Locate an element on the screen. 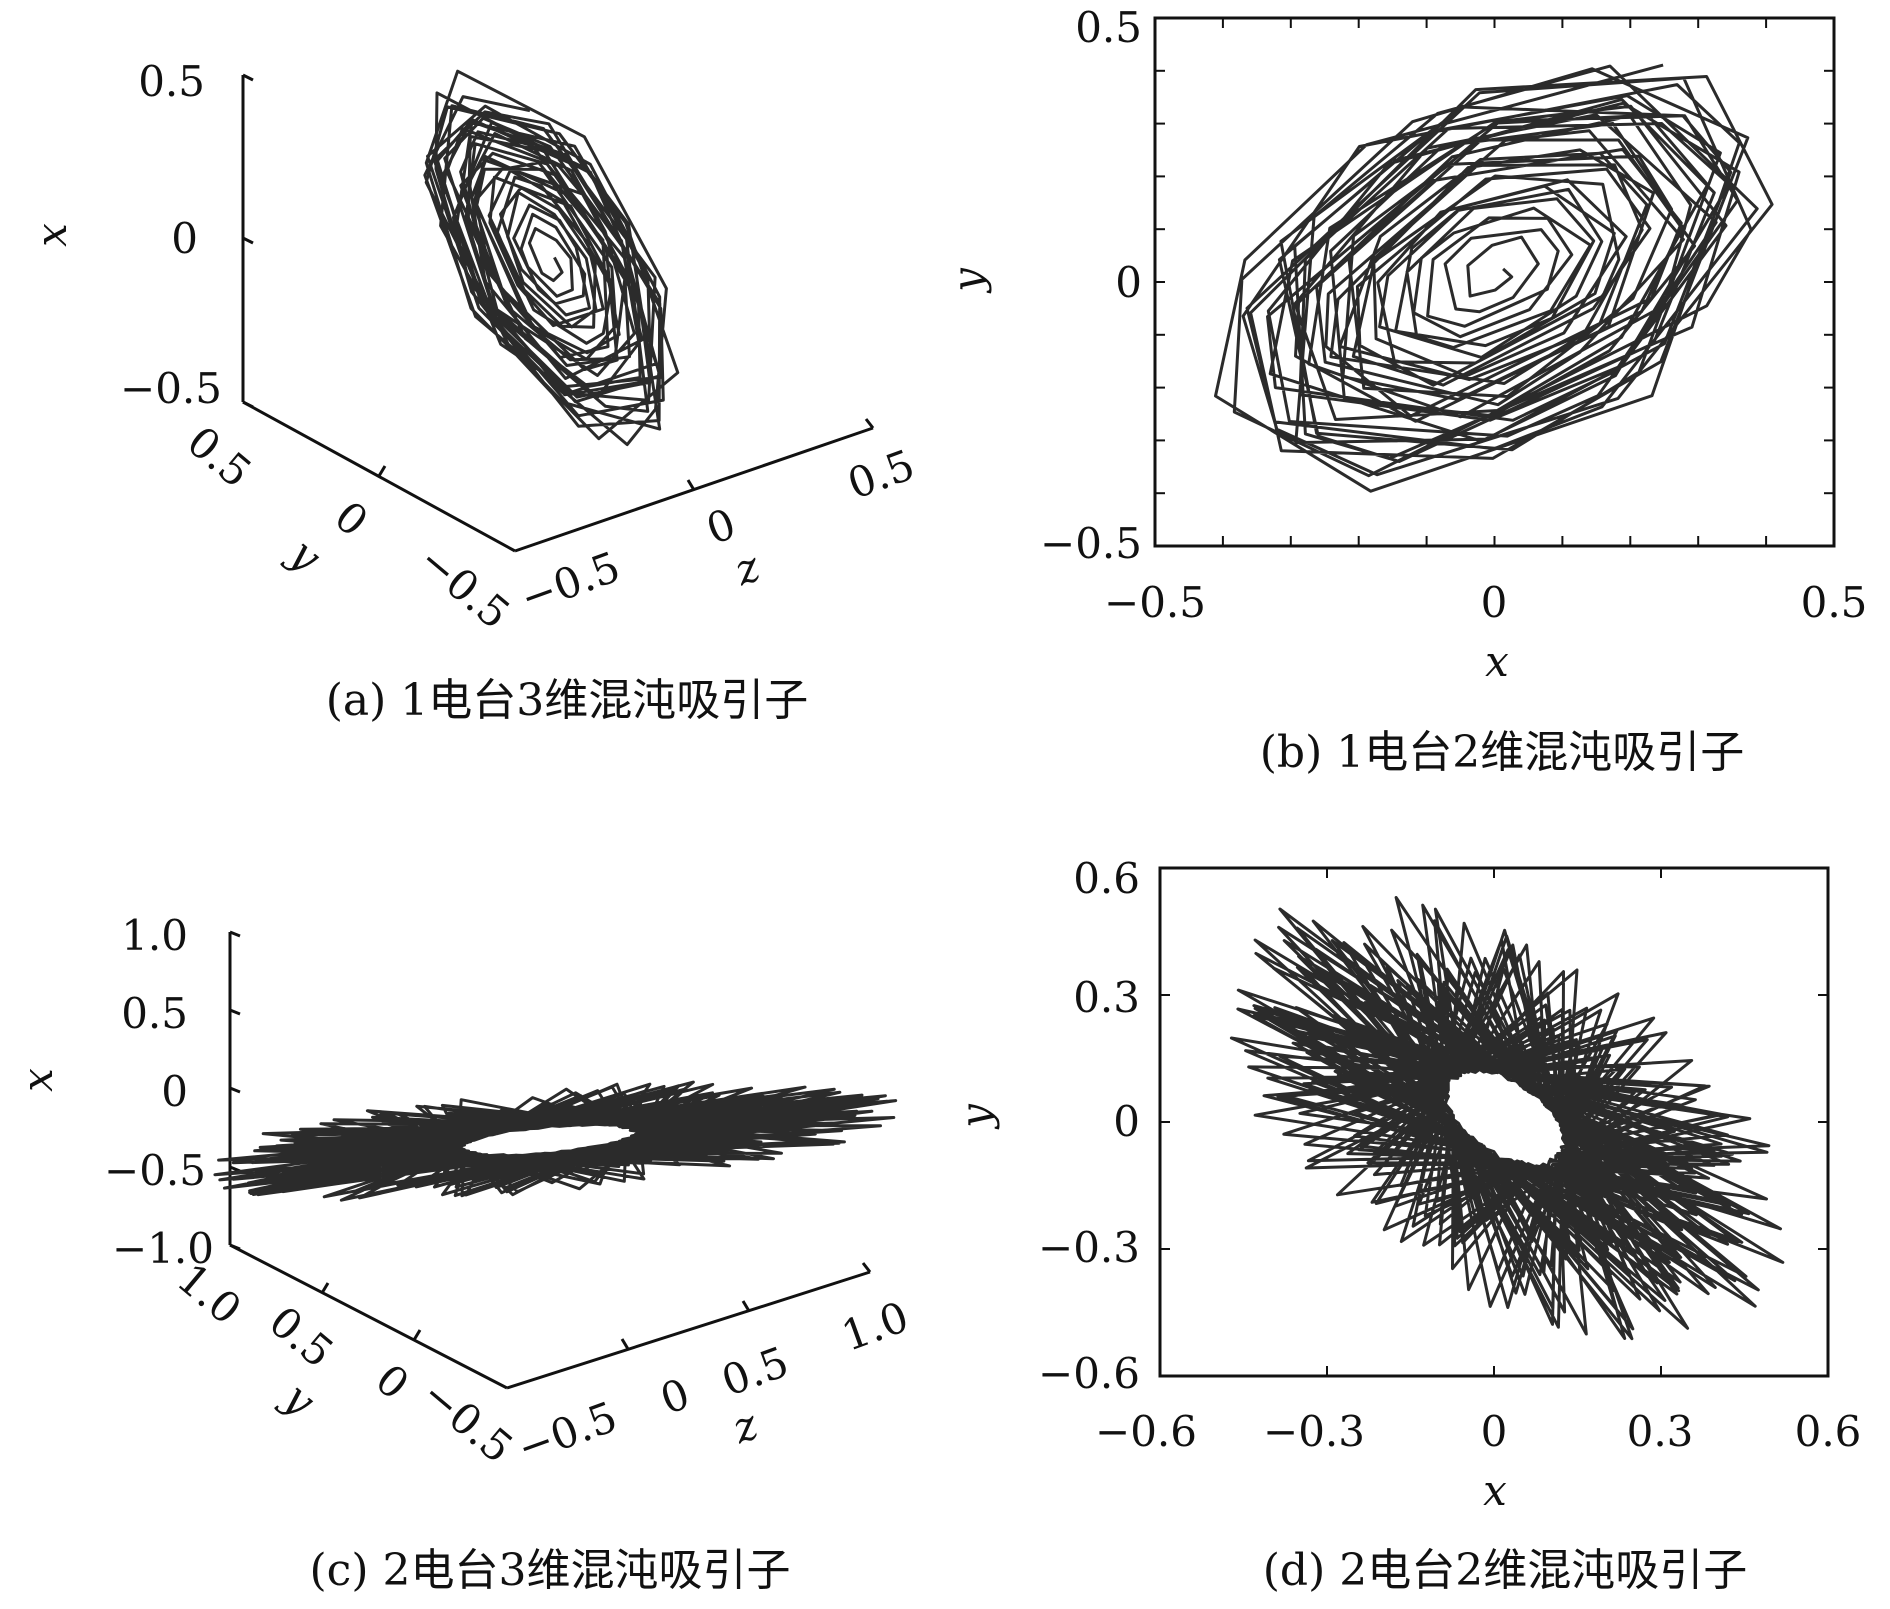  panel-c-x-tick-label: −1.0 is located at coordinates (163, 1248).